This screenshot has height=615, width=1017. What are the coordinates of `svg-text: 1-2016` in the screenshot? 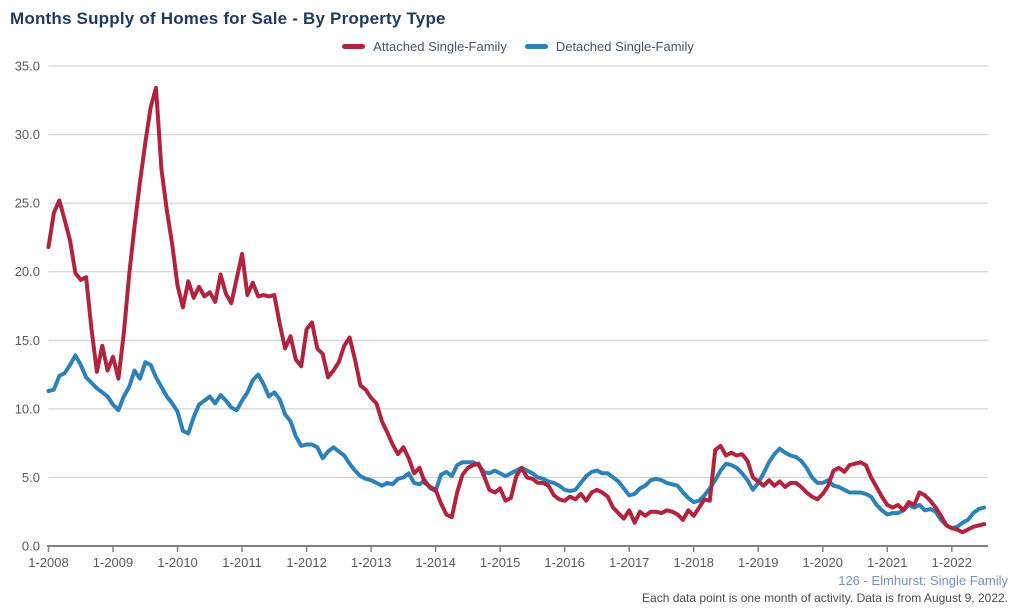 It's located at (564, 562).